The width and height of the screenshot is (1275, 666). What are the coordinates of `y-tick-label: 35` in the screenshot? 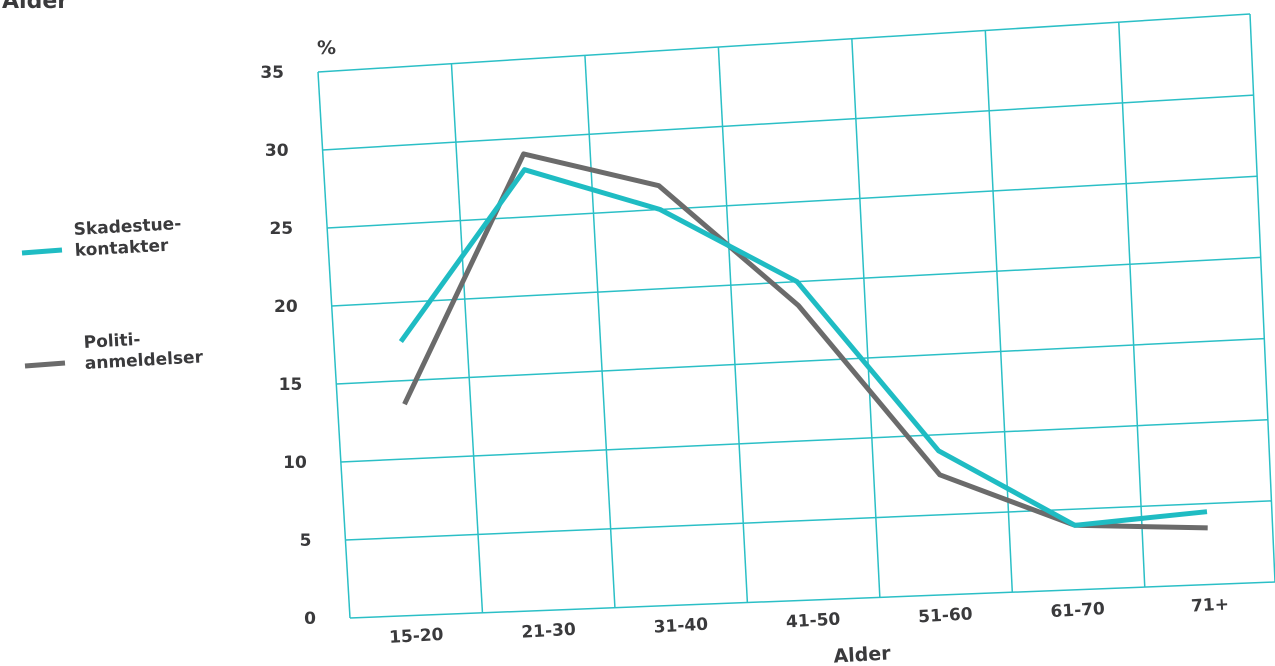 It's located at (272, 73).